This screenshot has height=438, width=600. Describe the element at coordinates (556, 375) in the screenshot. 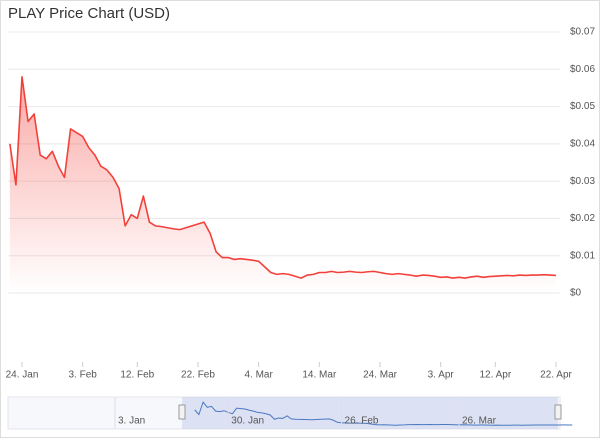

I see `x-tick-label: 22. Apr` at that location.